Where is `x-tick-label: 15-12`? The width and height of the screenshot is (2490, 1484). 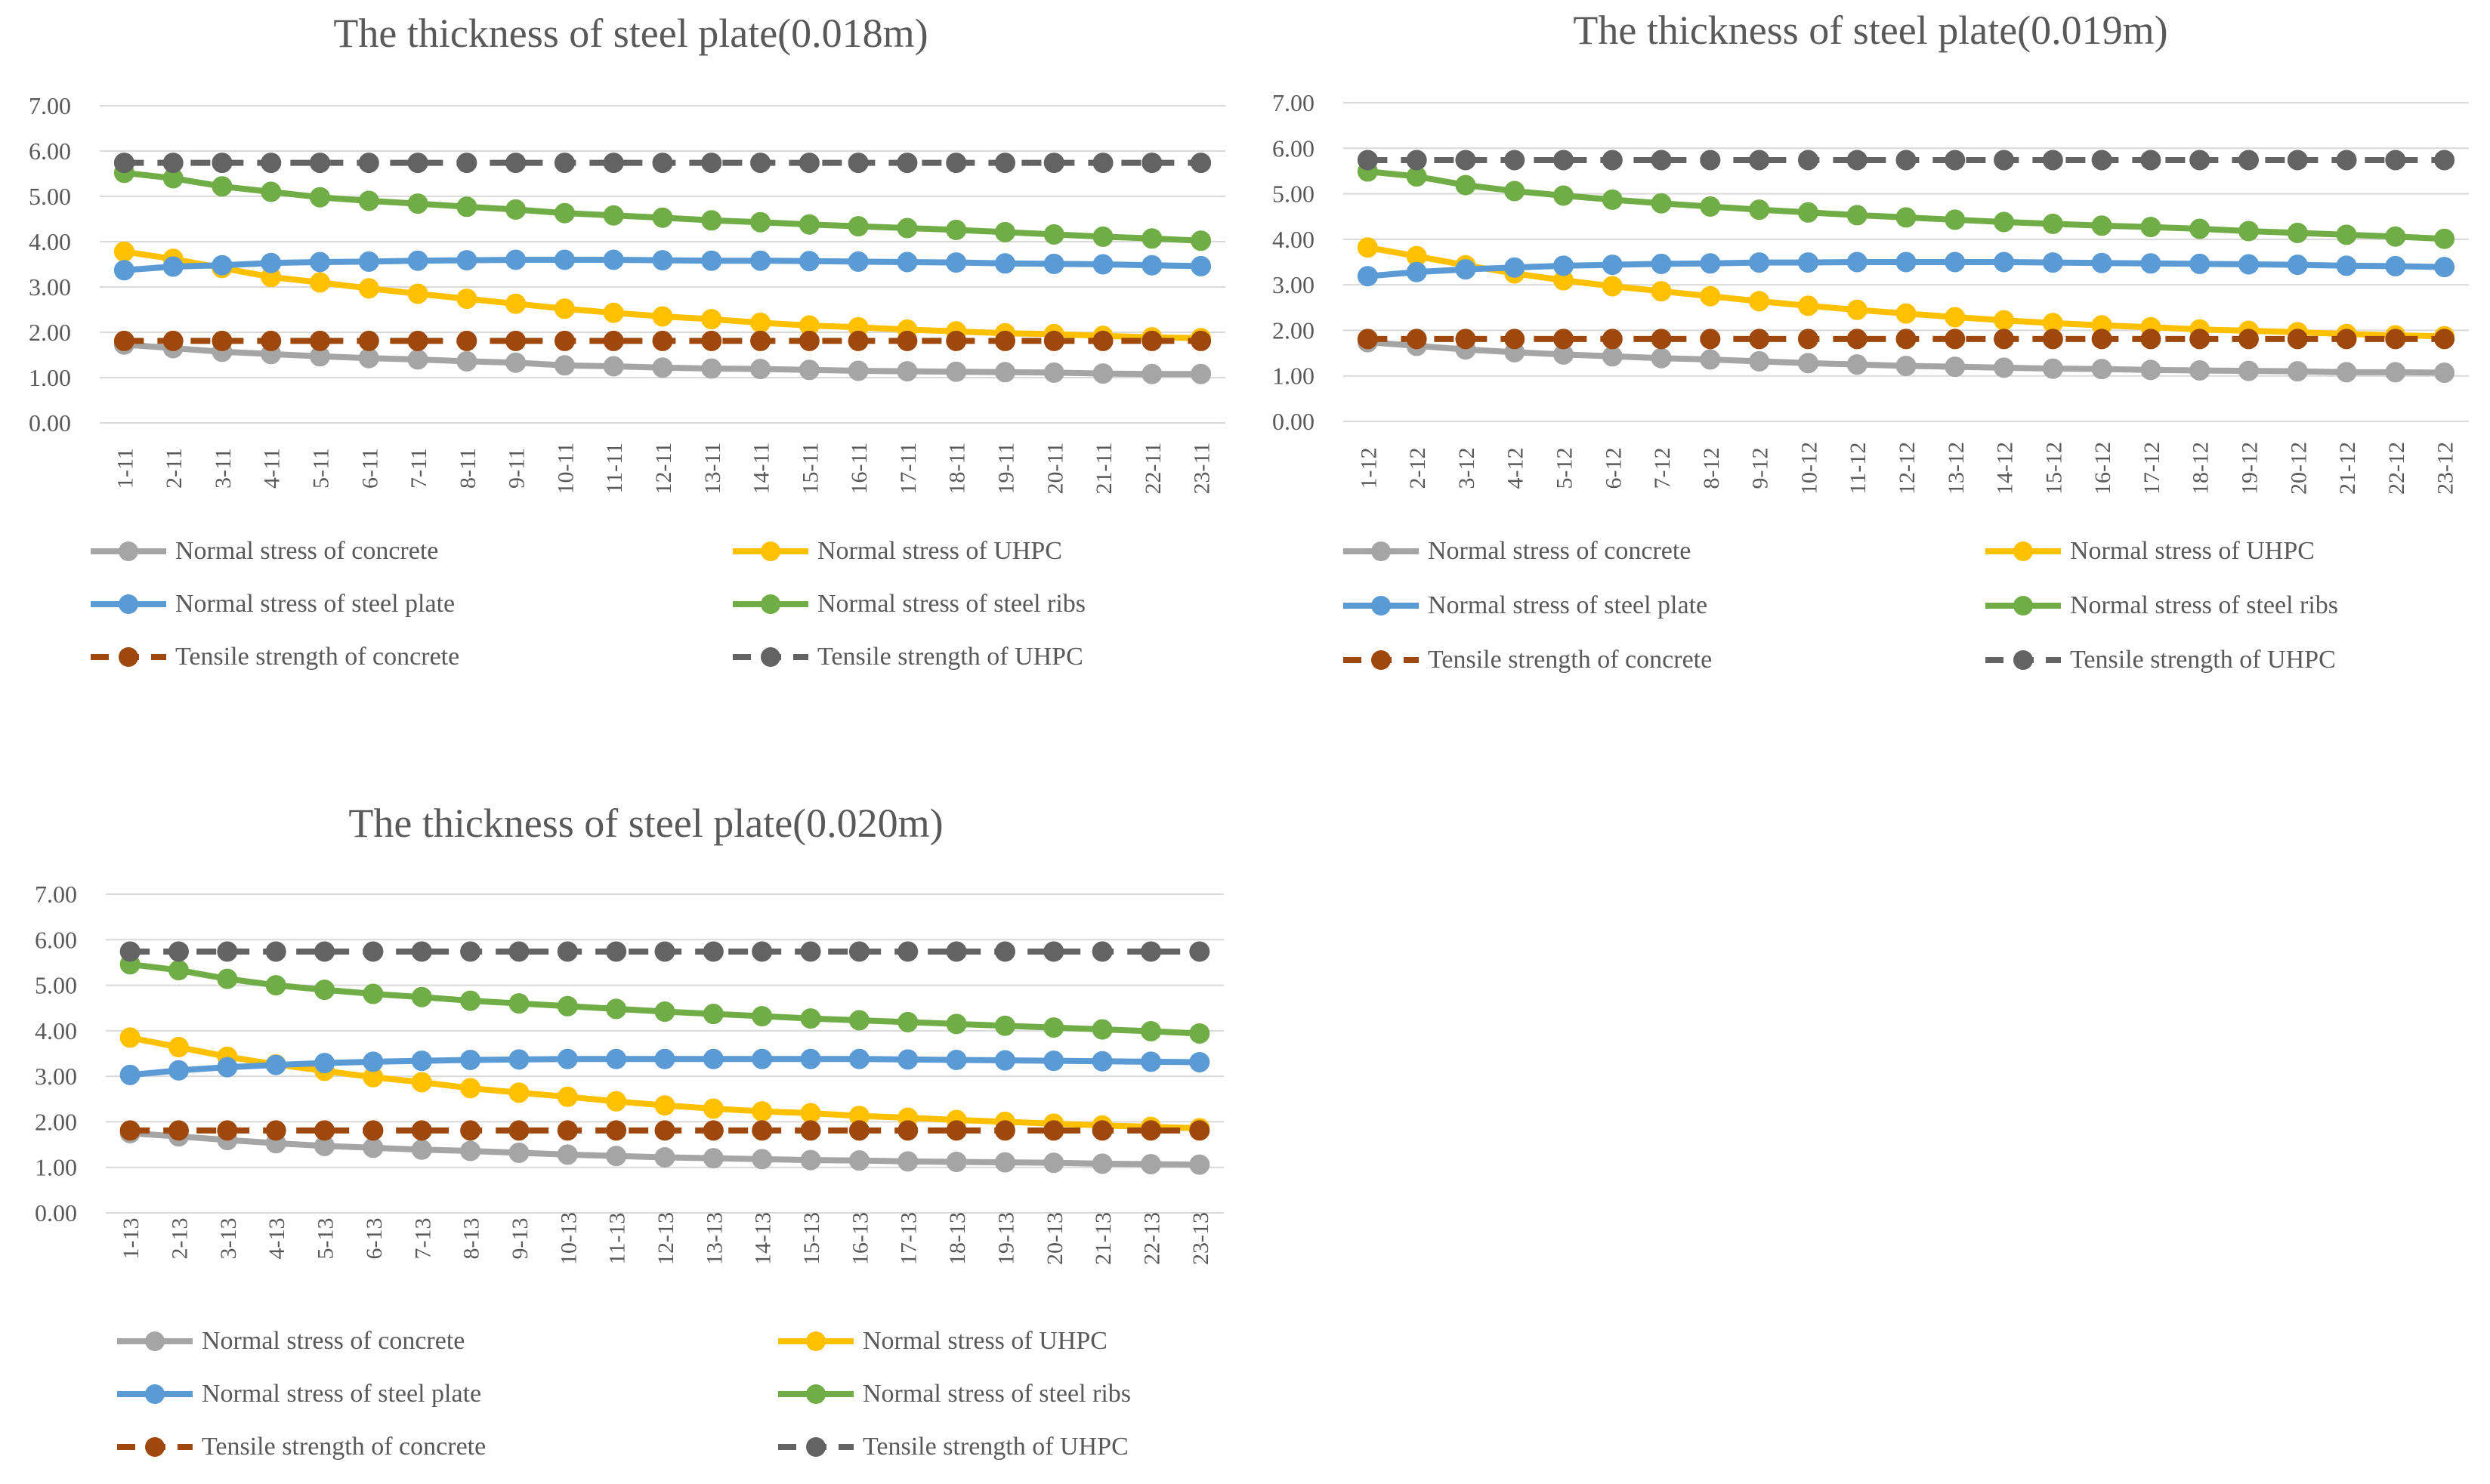
x-tick-label: 15-12 is located at coordinates (2053, 468).